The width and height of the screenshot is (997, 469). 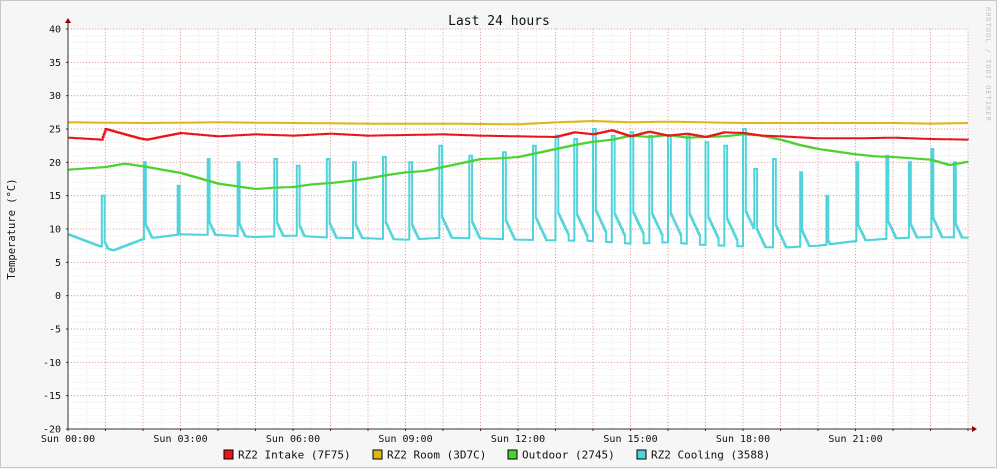 I want to click on legend-label: RZ2 Cooling (3588), so click(x=710, y=455).